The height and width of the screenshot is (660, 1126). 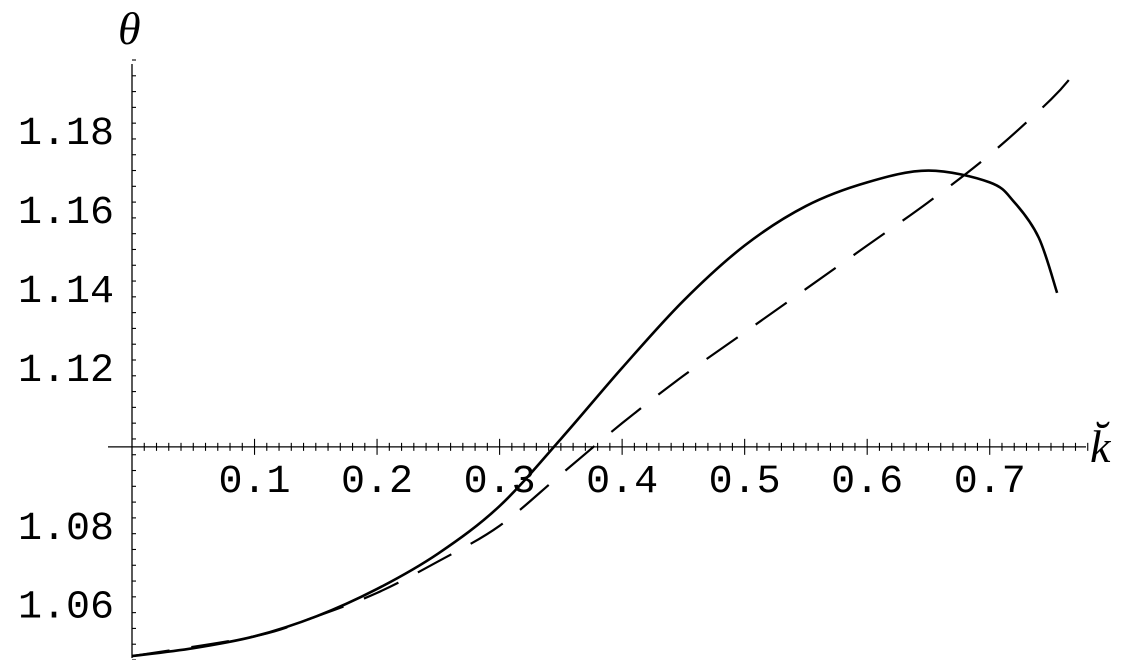 I want to click on x-tick-label: 0.6, so click(x=867, y=482).